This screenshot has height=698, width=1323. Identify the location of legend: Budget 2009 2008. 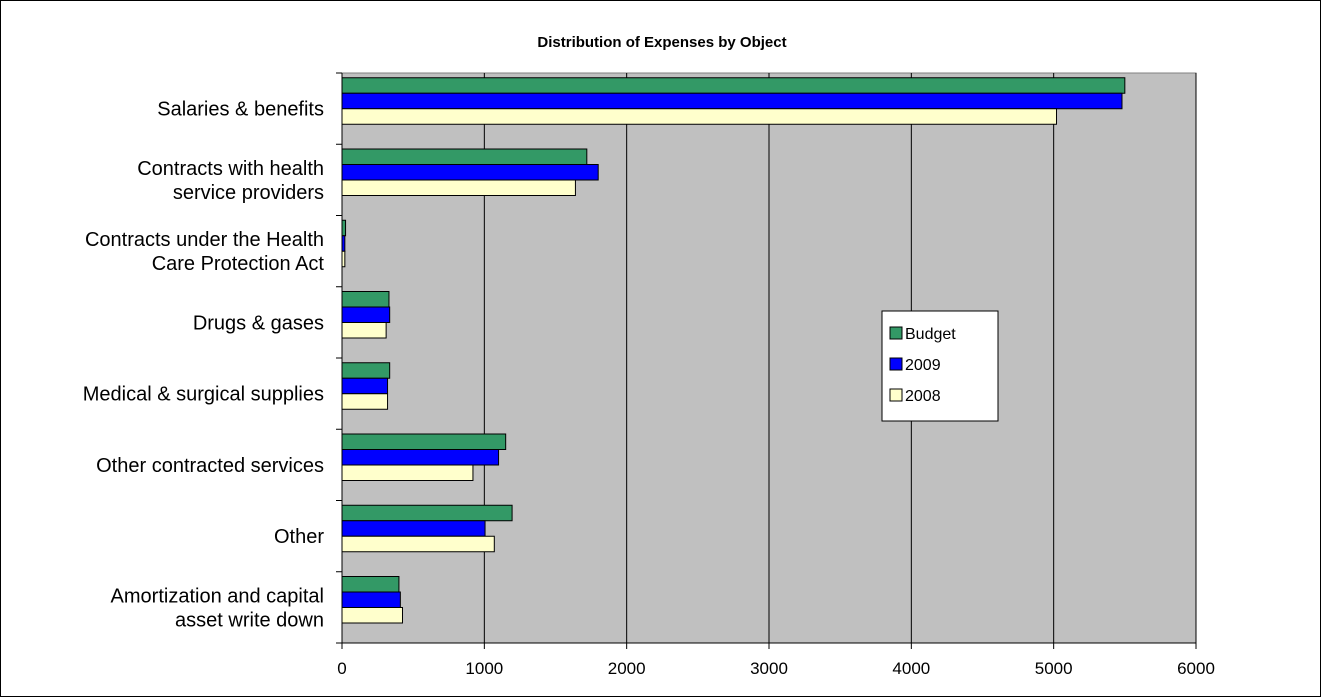
(940, 366).